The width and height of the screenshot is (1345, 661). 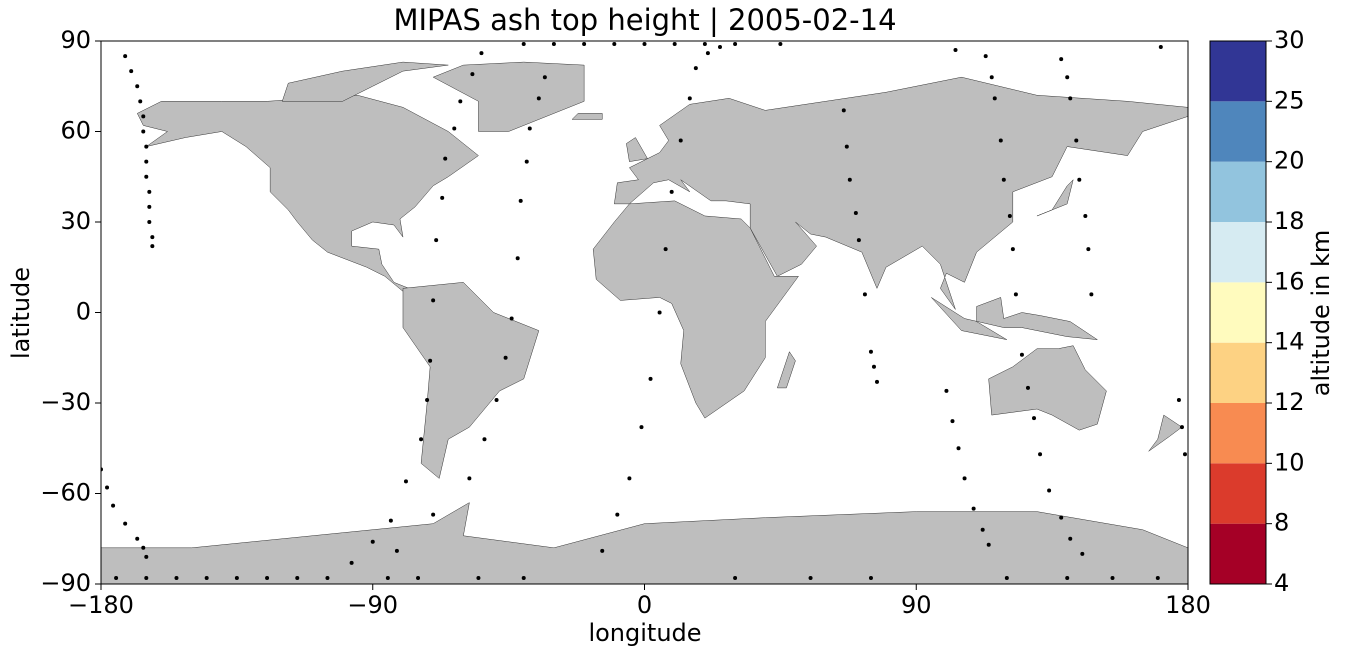 I want to click on colorbar-frame, so click(x=1238, y=312).